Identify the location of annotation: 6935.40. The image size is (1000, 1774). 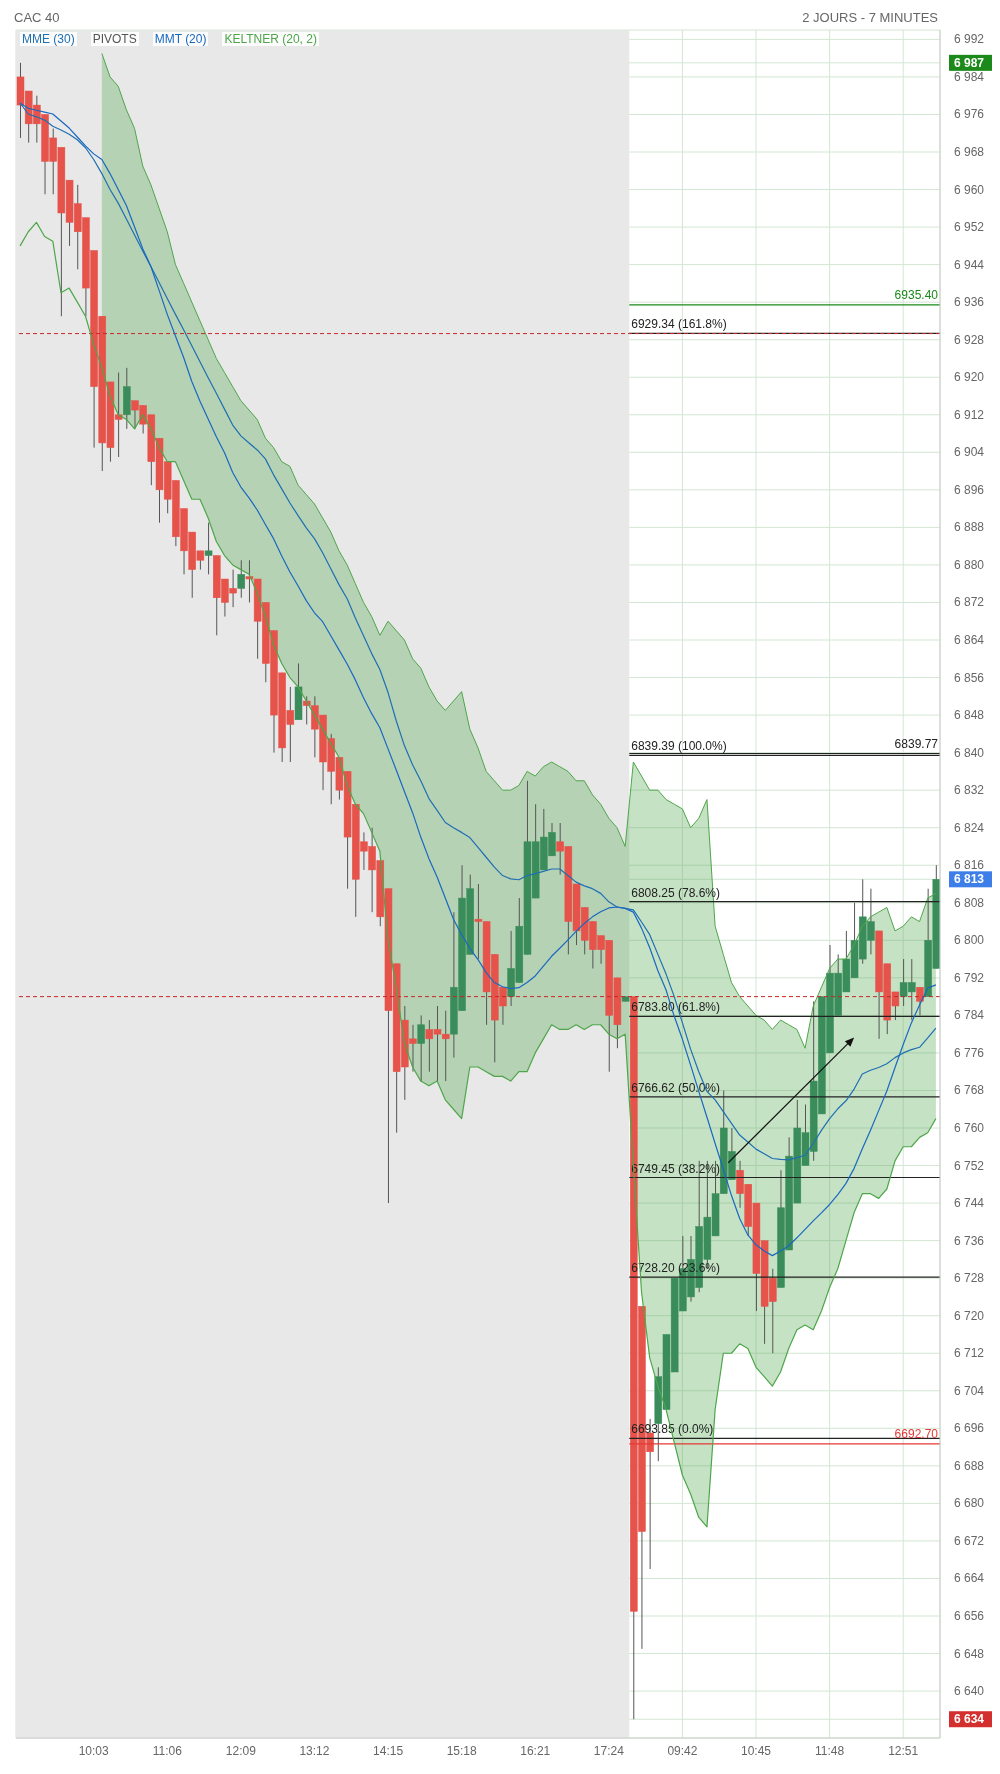
(916, 294).